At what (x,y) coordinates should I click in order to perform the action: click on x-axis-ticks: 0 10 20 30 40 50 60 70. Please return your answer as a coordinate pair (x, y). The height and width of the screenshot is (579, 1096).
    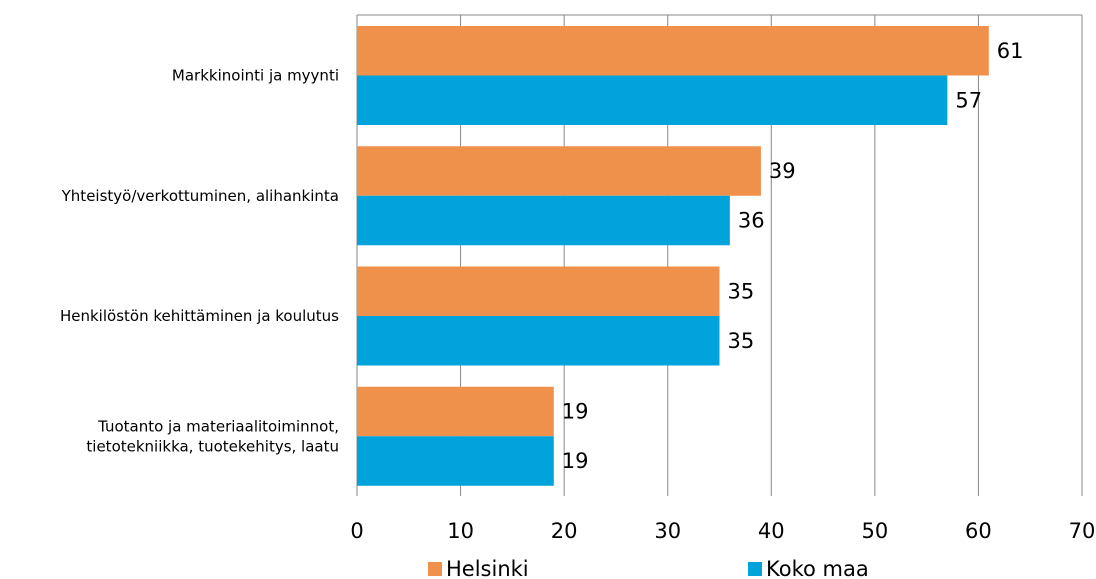
    Looking at the image, I should click on (722, 531).